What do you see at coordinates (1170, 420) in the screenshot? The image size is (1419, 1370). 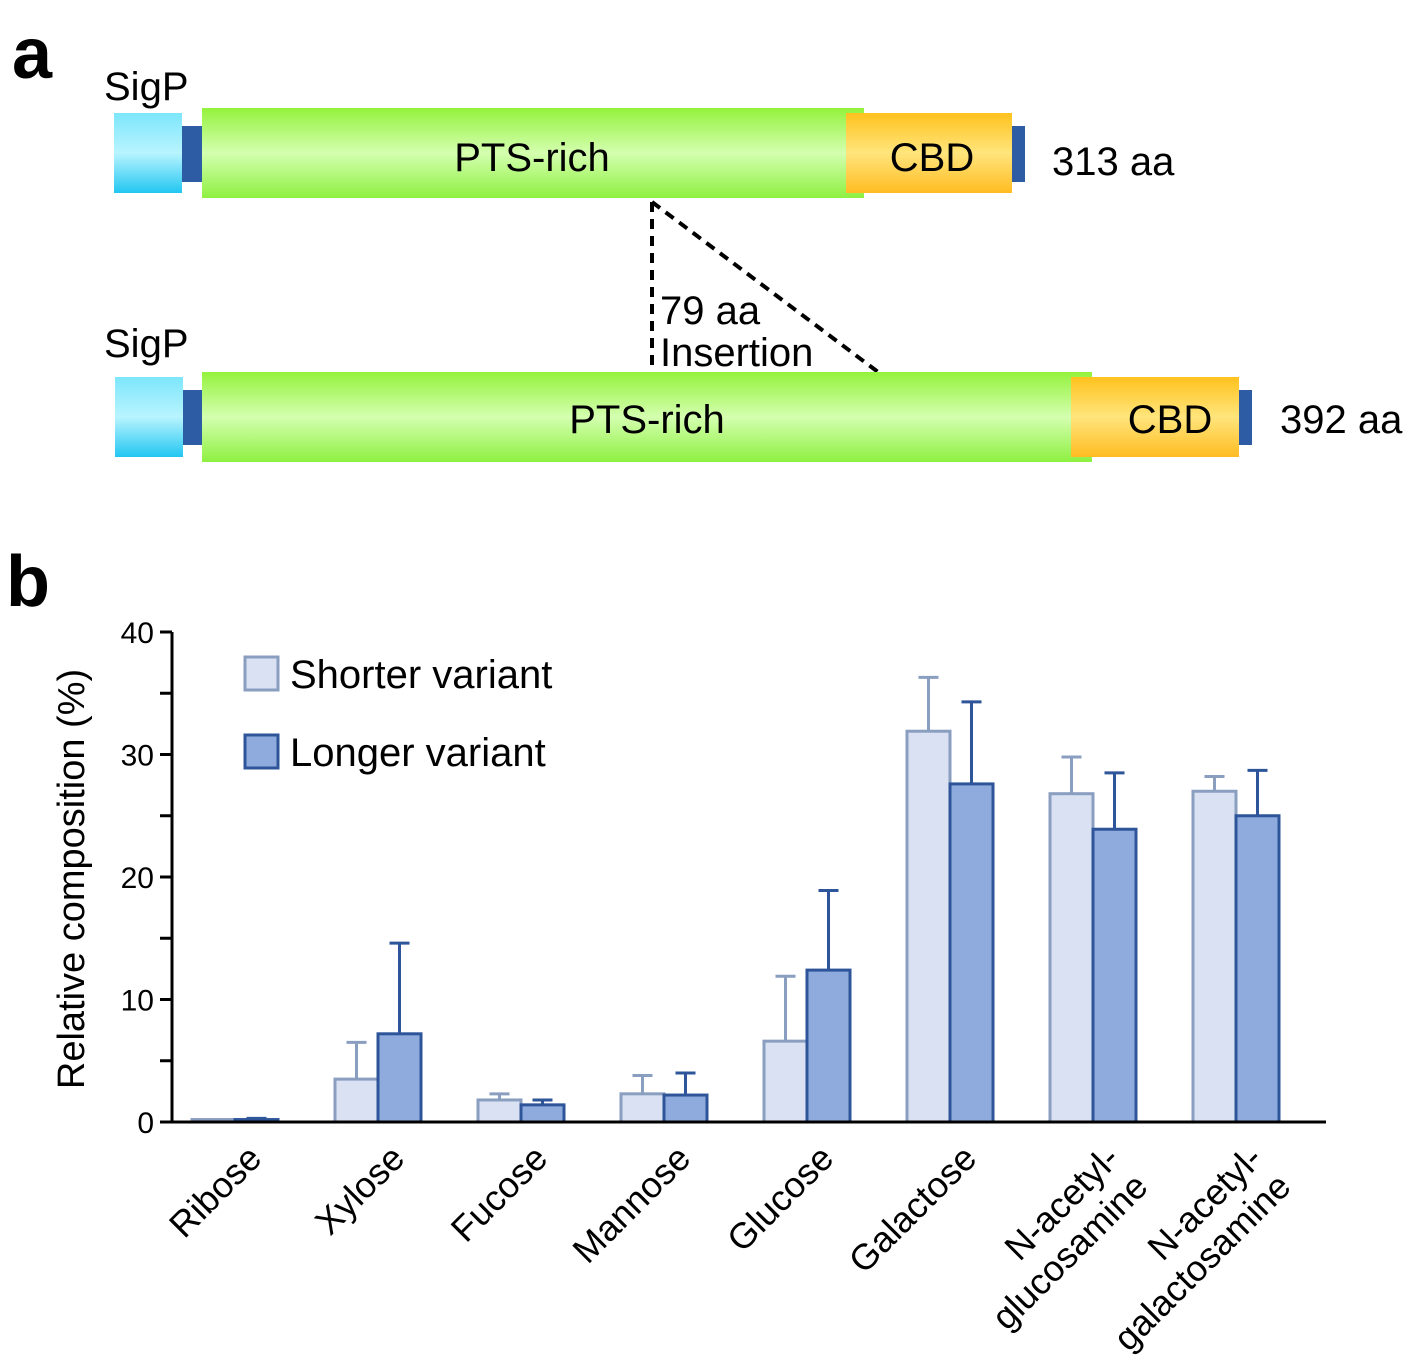 I see `bottom-cbd-label: CBD` at bounding box center [1170, 420].